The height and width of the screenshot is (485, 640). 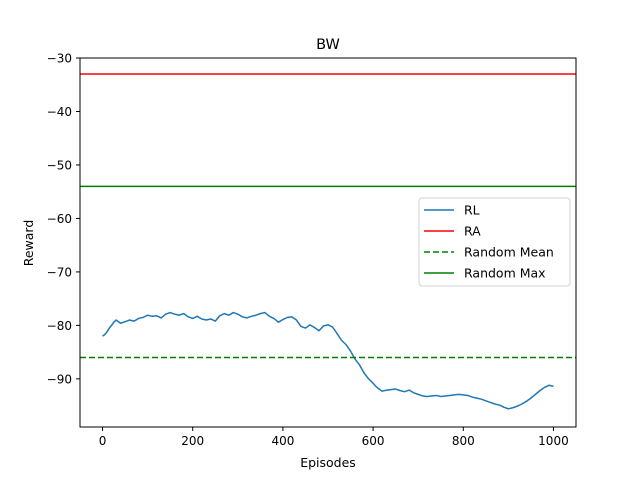 I want to click on y-tick-label: −90, so click(x=59, y=379).